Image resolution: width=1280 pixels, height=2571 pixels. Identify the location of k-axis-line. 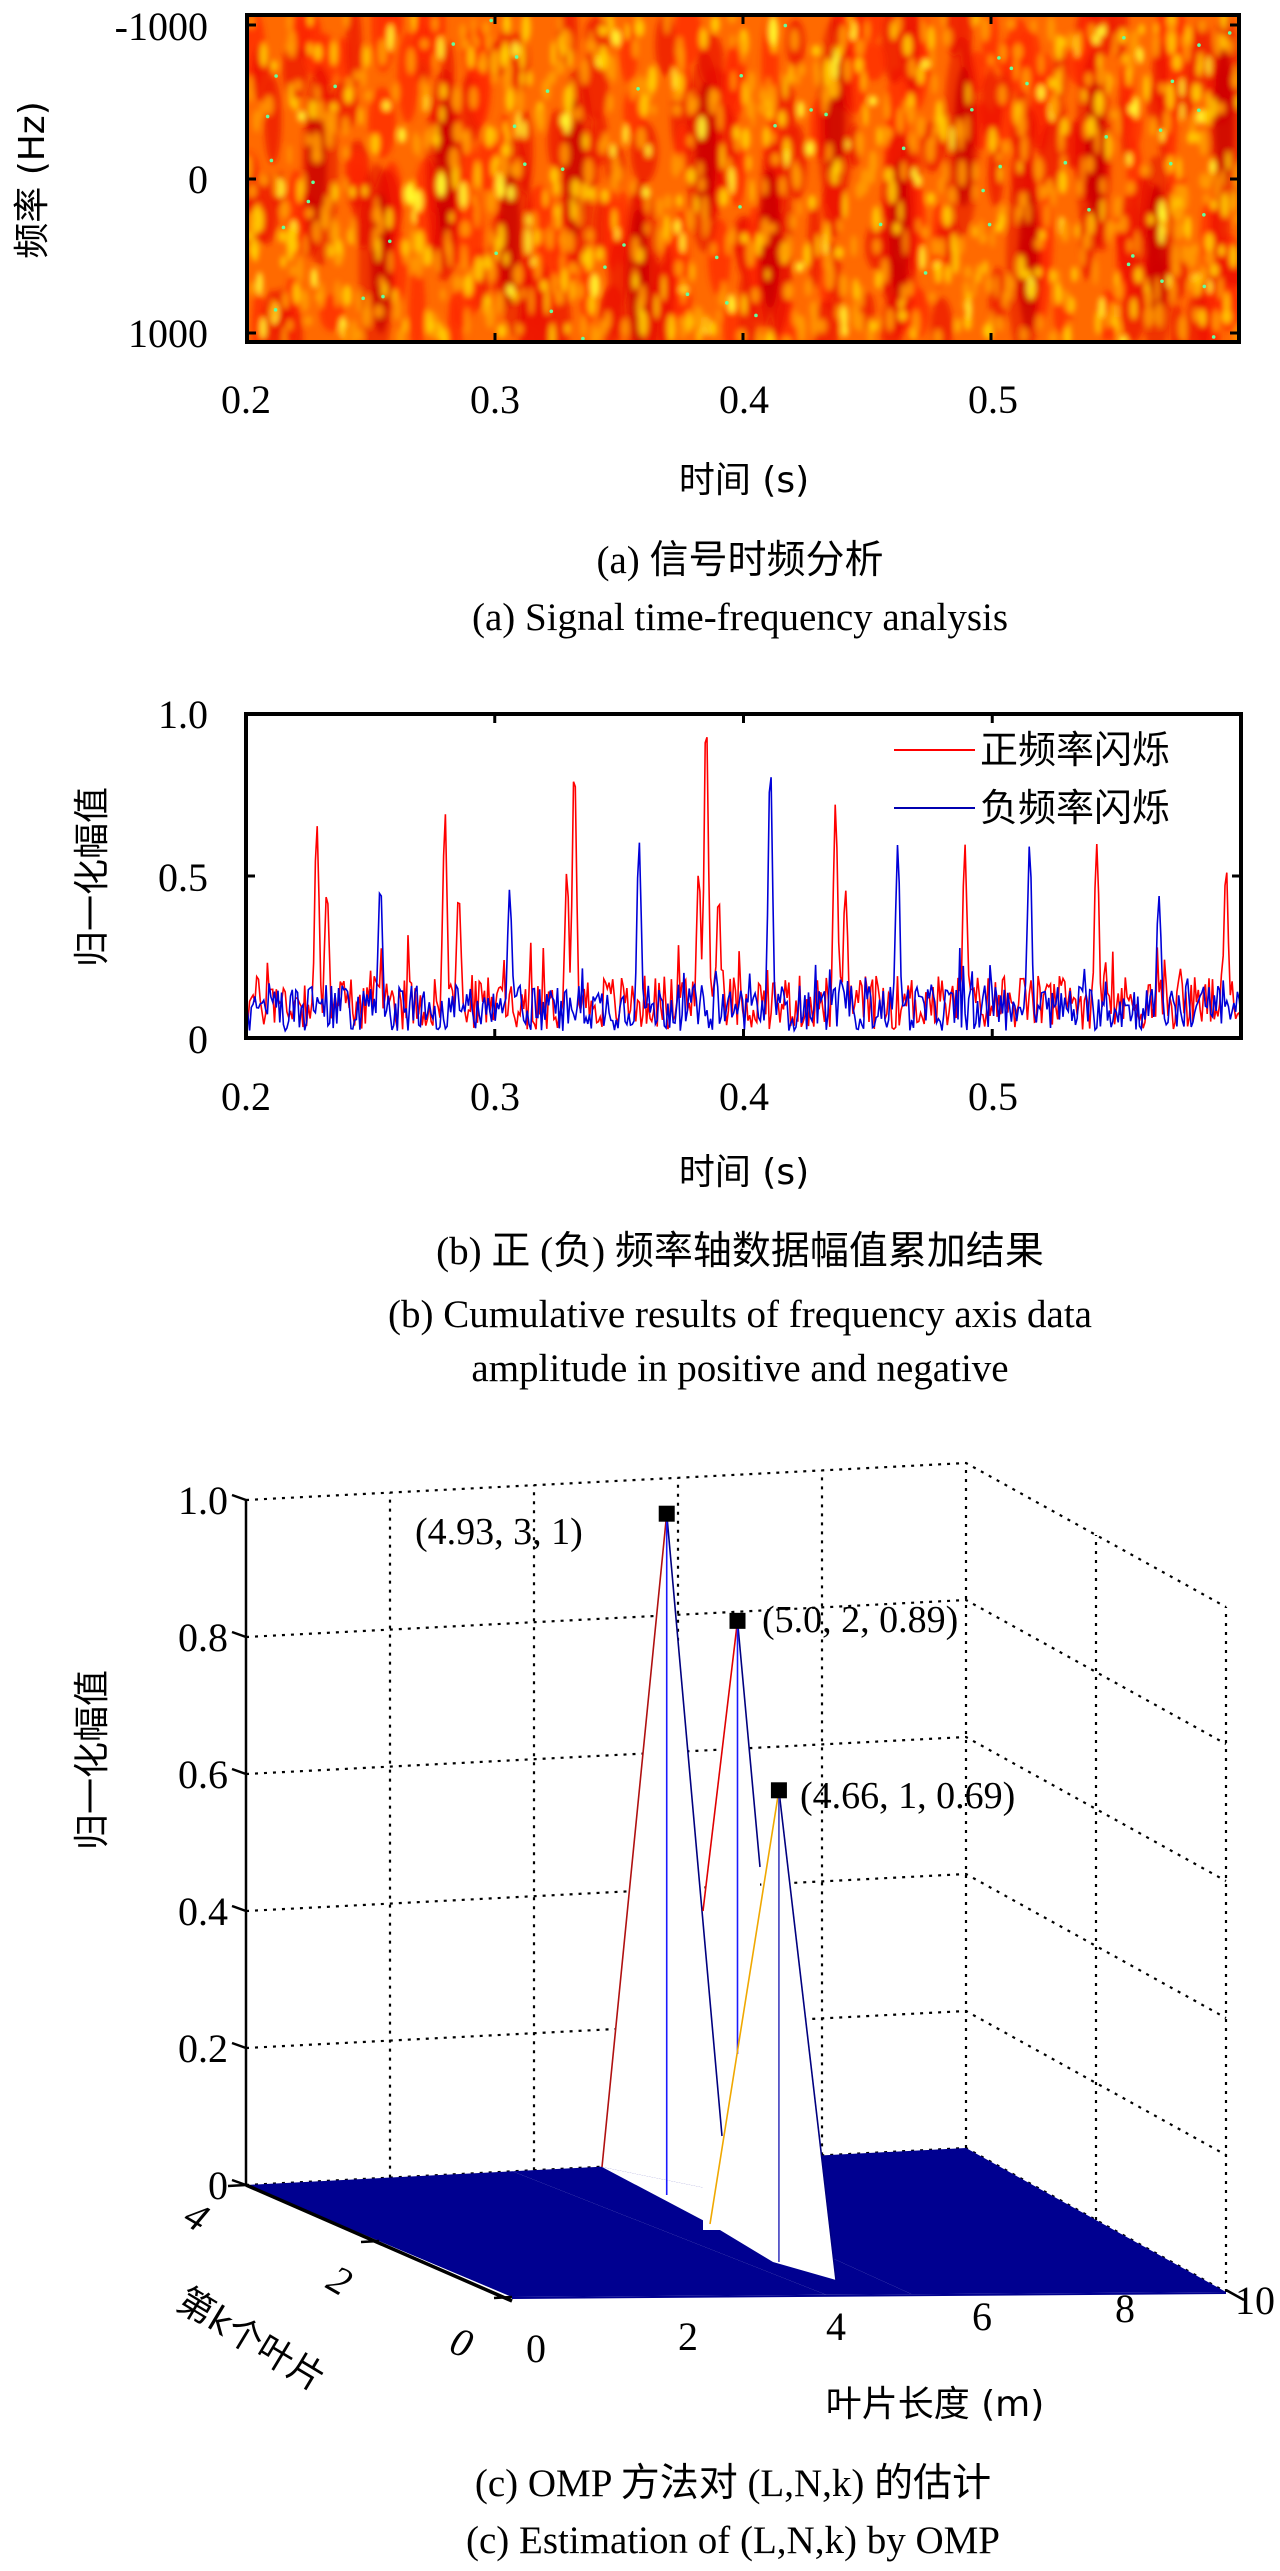
(379, 2243).